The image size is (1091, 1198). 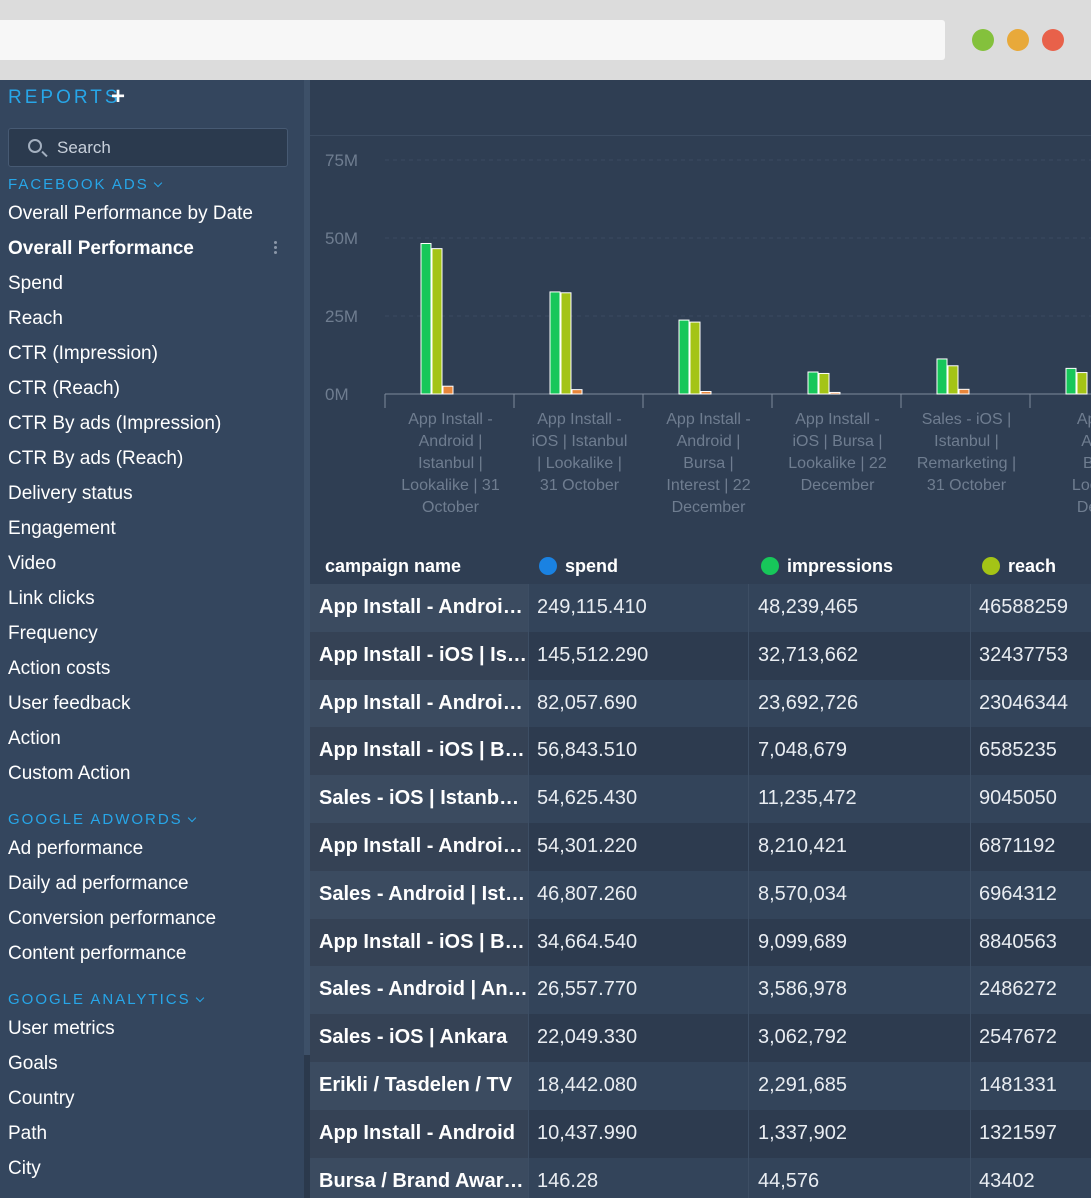 I want to click on table-cell-impressions: 44,576, so click(x=789, y=1180).